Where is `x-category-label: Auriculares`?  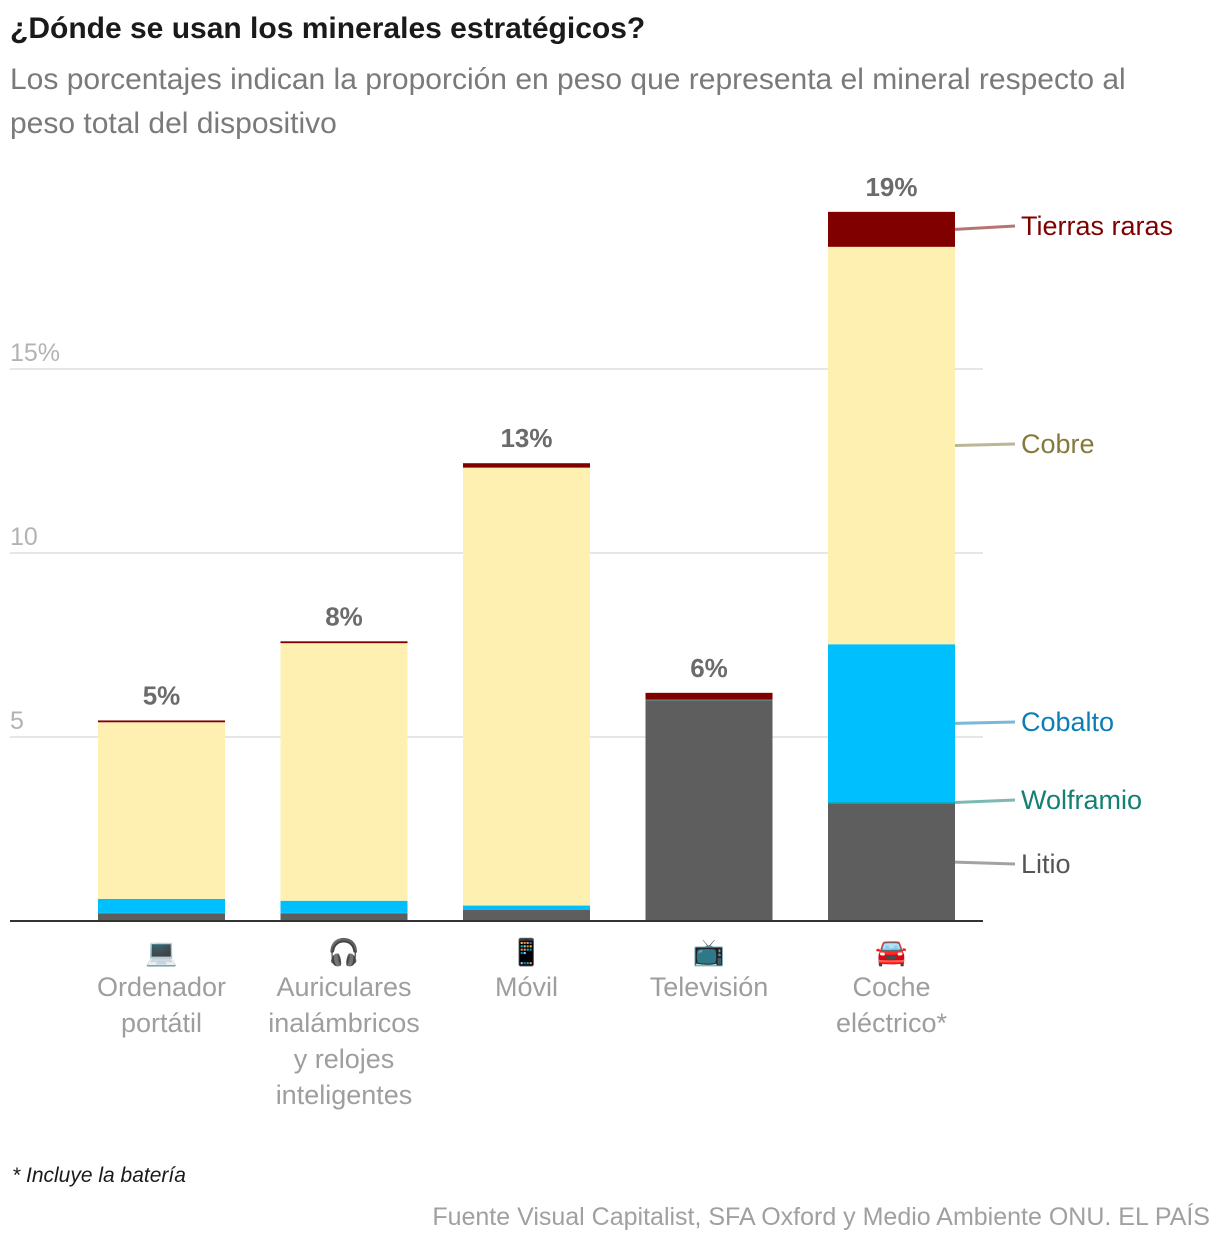 x-category-label: Auriculares is located at coordinates (343, 987).